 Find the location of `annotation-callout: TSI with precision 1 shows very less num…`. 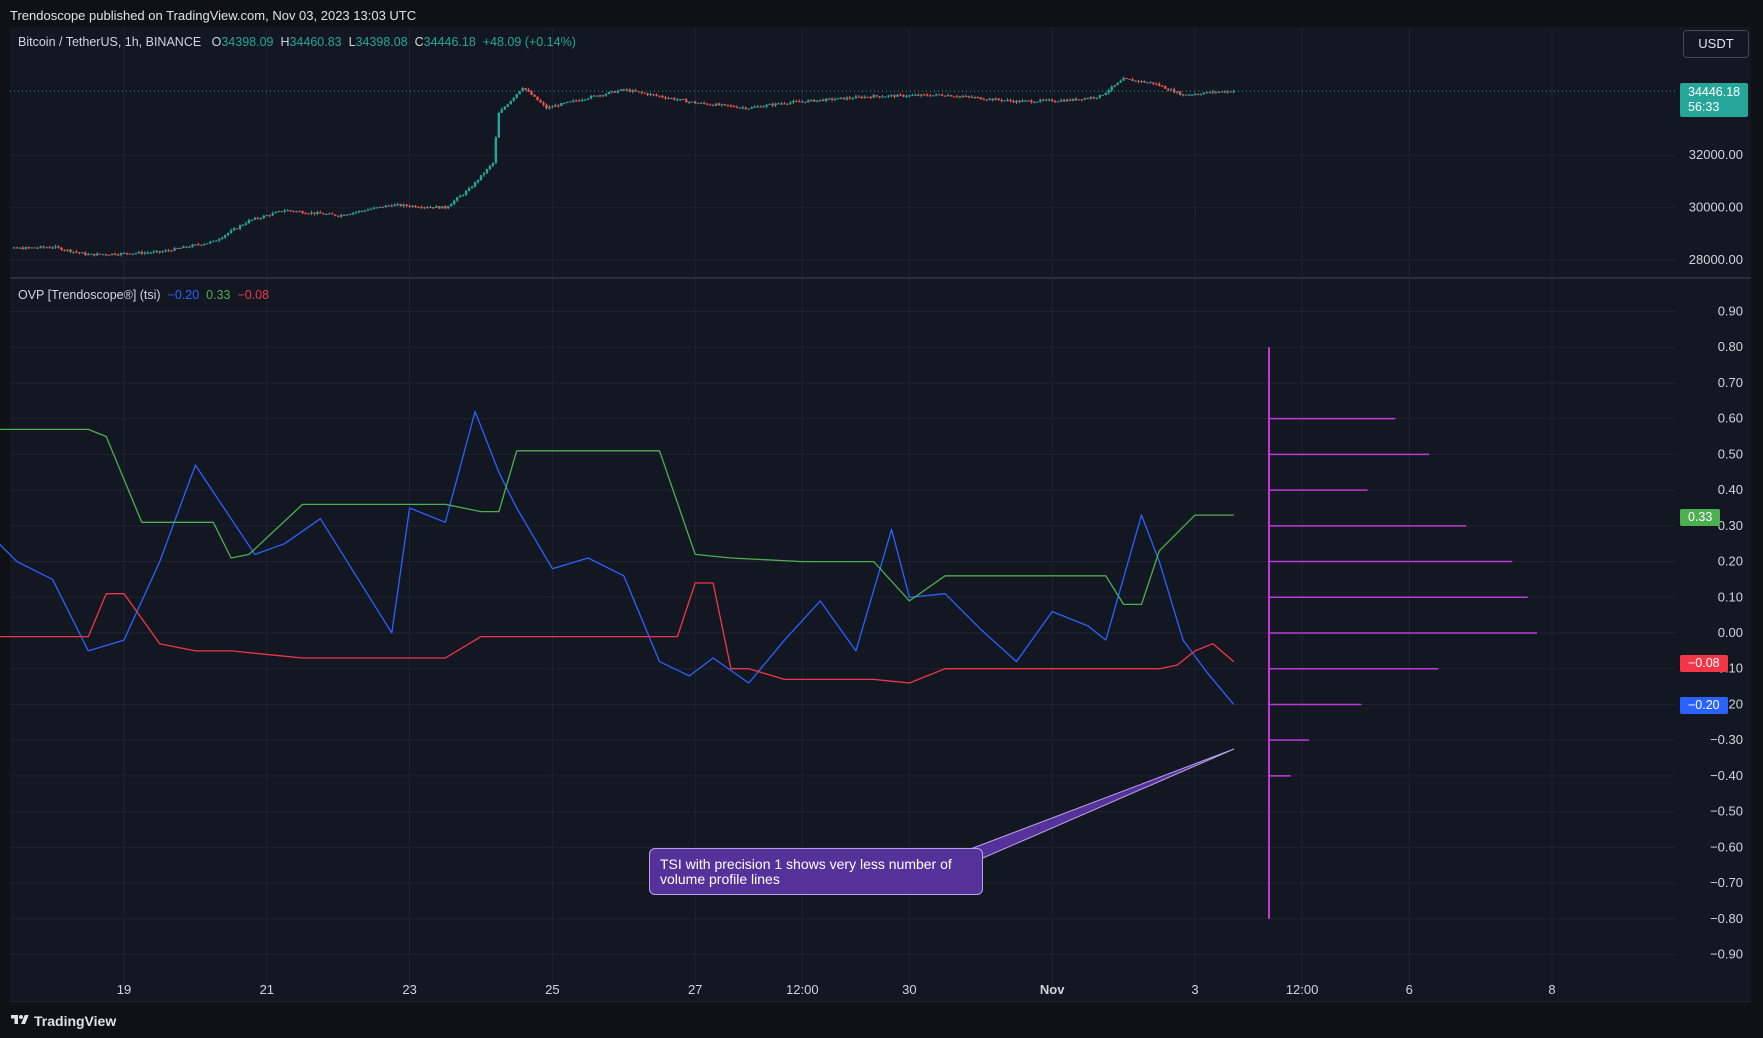

annotation-callout: TSI with precision 1 shows very less num… is located at coordinates (816, 871).